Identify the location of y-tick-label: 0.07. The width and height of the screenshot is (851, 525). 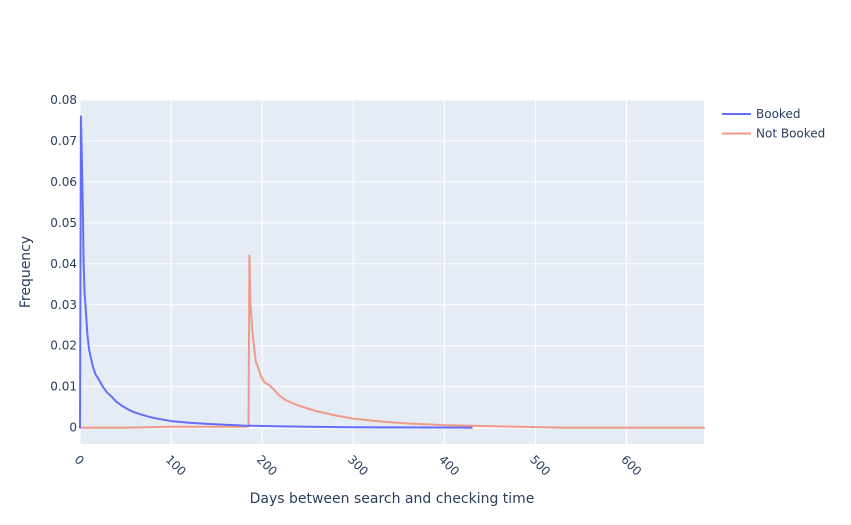
(63, 141).